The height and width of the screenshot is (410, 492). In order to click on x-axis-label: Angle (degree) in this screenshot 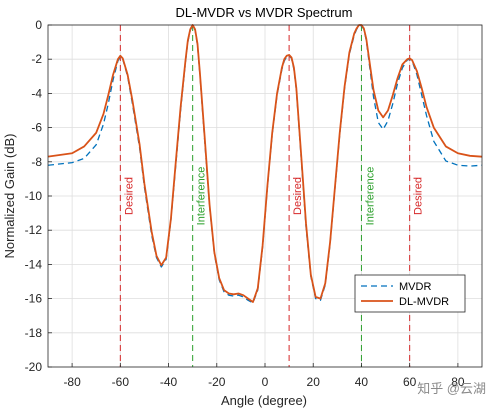, I will do `click(264, 400)`.